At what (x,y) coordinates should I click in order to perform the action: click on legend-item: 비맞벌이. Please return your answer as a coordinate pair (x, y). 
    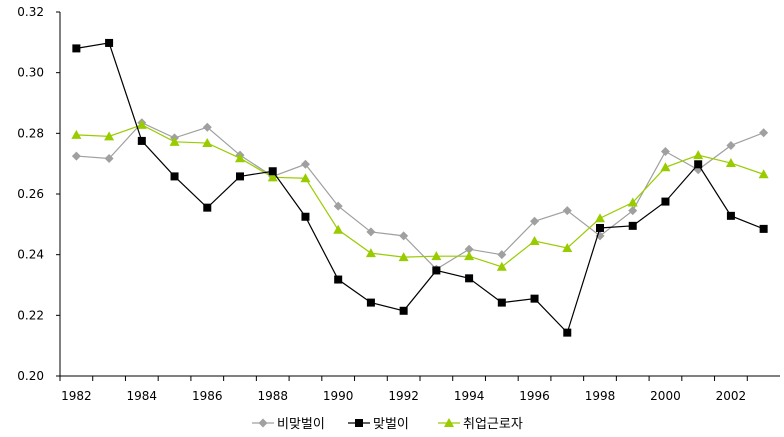
    Looking at the image, I should click on (288, 424).